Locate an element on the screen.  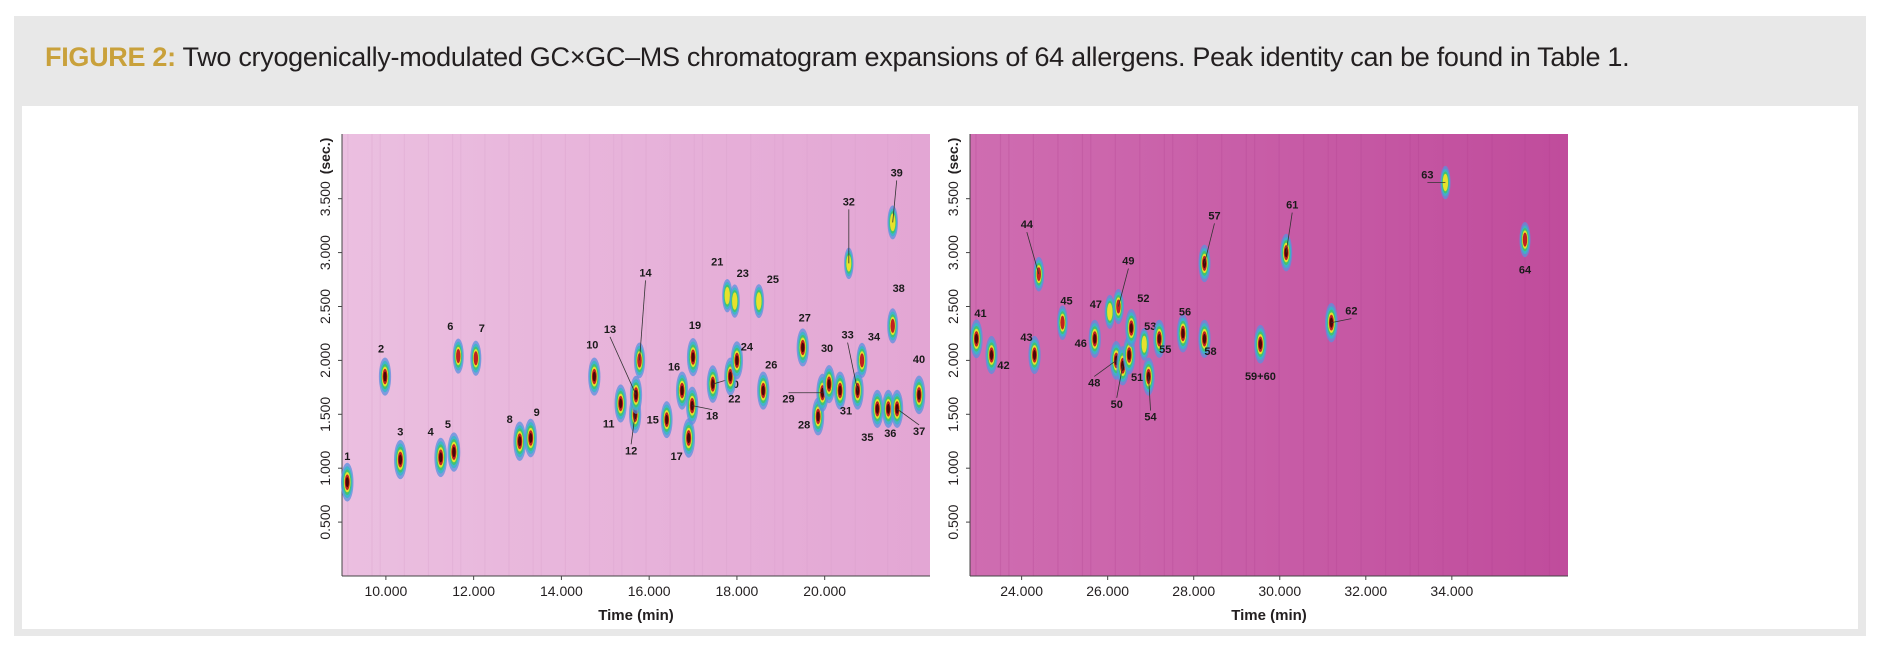
y-tick-label-0-1: 1.000 is located at coordinates (325, 467).